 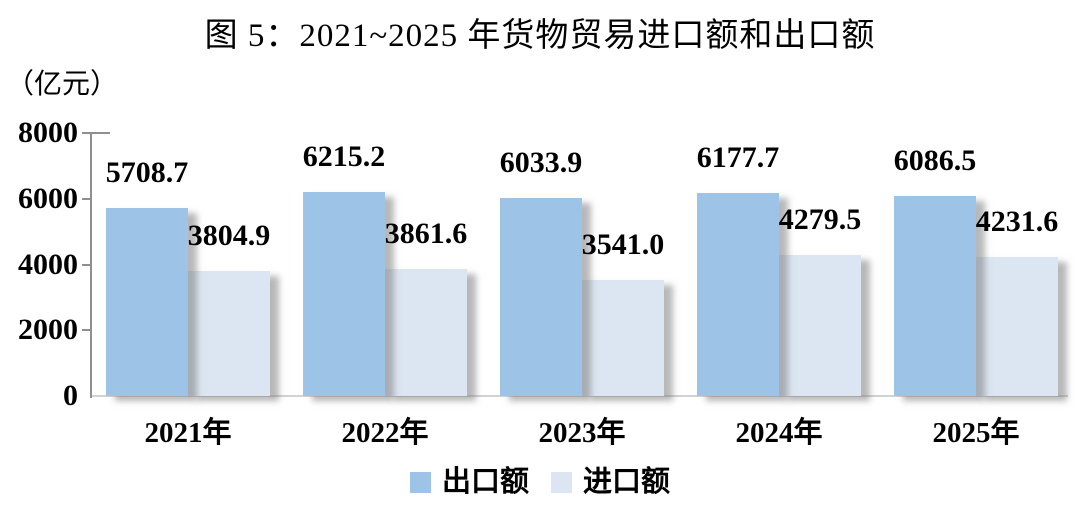 What do you see at coordinates (1017, 221) in the screenshot?
I see `import-value-label-2025年: 4231.6` at bounding box center [1017, 221].